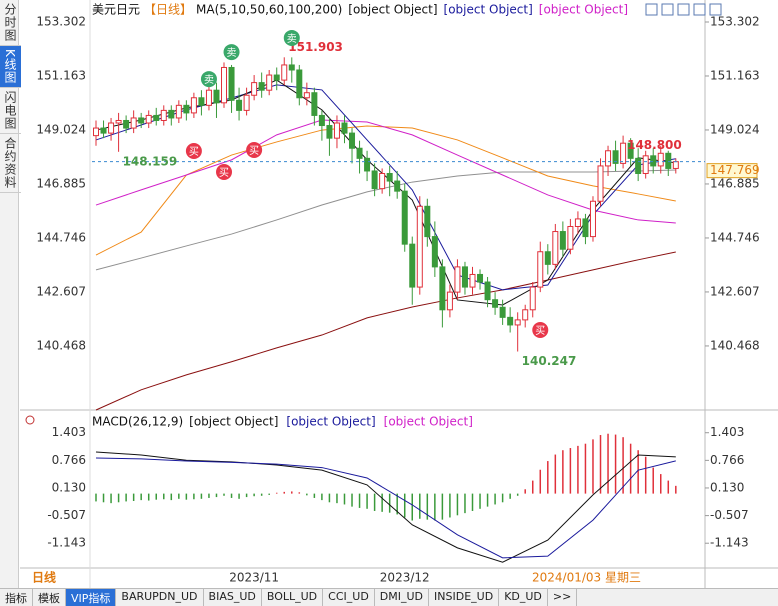 The height and width of the screenshot is (606, 778). I want to click on side-tab: K线图, so click(10, 67).